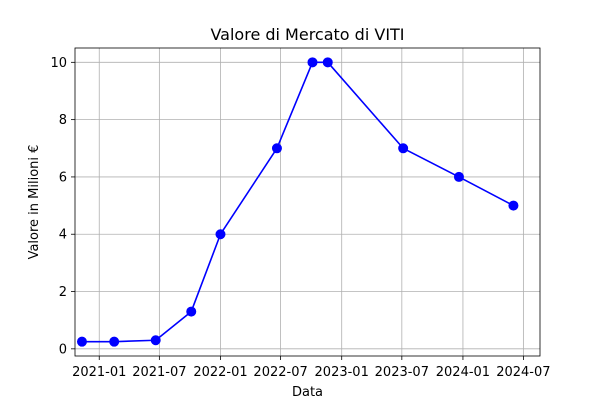 Image resolution: width=600 pixels, height=400 pixels. I want to click on x-tick-label: 2024-01, so click(463, 372).